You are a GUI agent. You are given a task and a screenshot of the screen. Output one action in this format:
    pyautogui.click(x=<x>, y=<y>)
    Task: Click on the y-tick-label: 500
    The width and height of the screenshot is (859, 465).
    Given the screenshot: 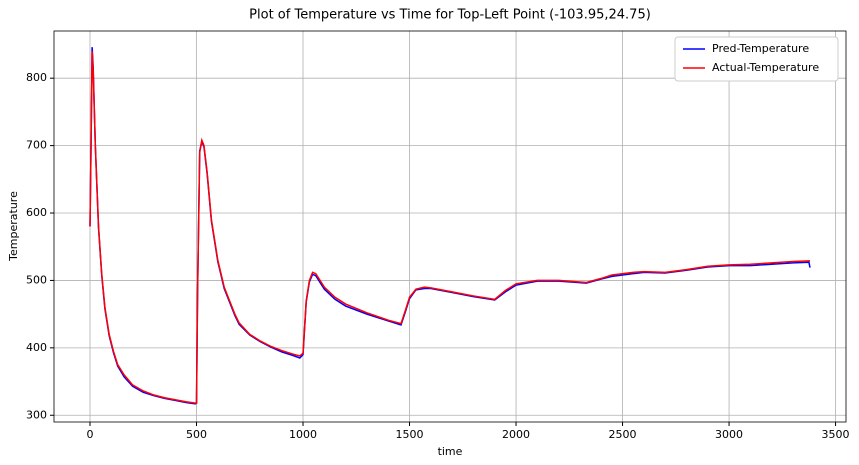 What is the action you would take?
    pyautogui.click(x=36, y=279)
    